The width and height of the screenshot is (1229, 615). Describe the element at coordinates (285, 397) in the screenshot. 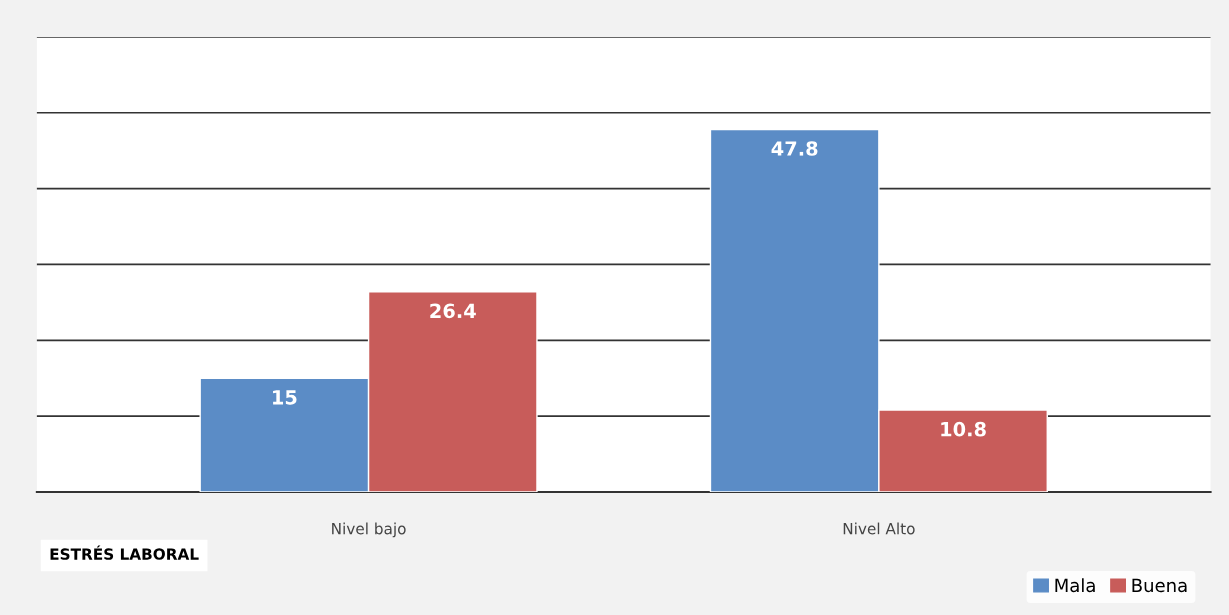

I see `data-label: 15` at that location.